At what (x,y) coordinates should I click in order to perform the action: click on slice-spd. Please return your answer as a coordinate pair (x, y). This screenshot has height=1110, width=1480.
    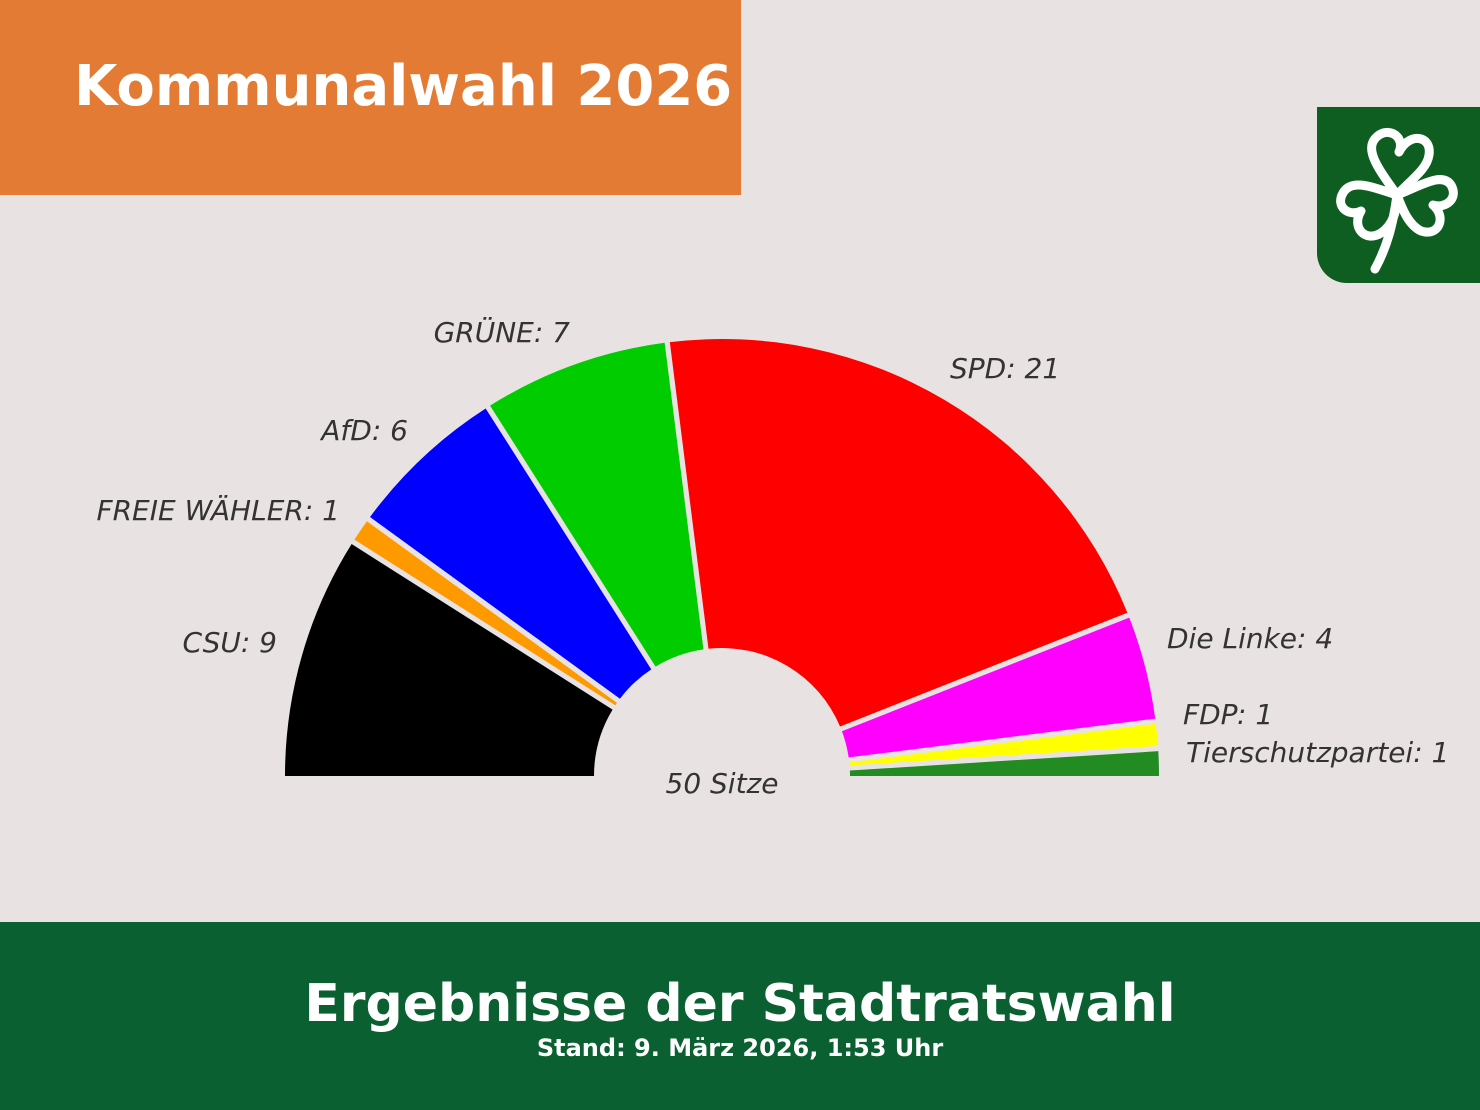
    Looking at the image, I should click on (898, 532).